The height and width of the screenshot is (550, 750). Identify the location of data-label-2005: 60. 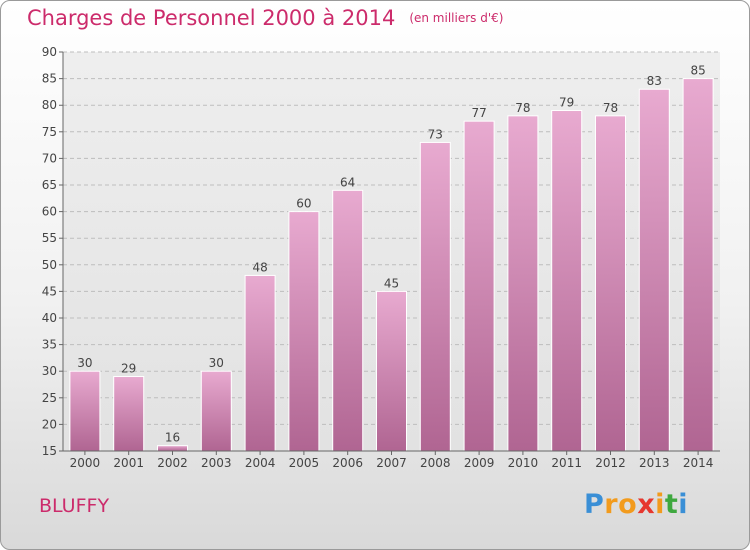
(303, 204).